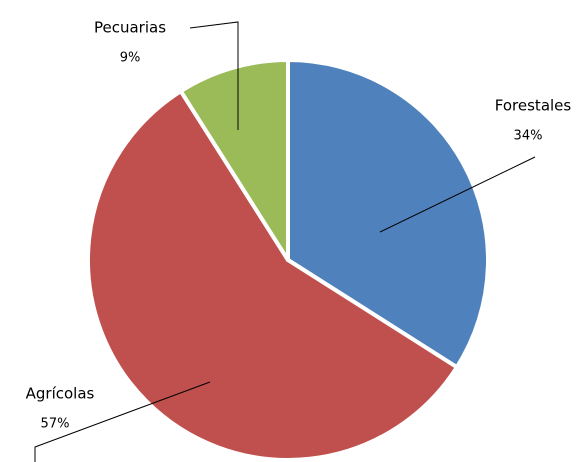  What do you see at coordinates (234, 160) in the screenshot?
I see `pie-slice` at bounding box center [234, 160].